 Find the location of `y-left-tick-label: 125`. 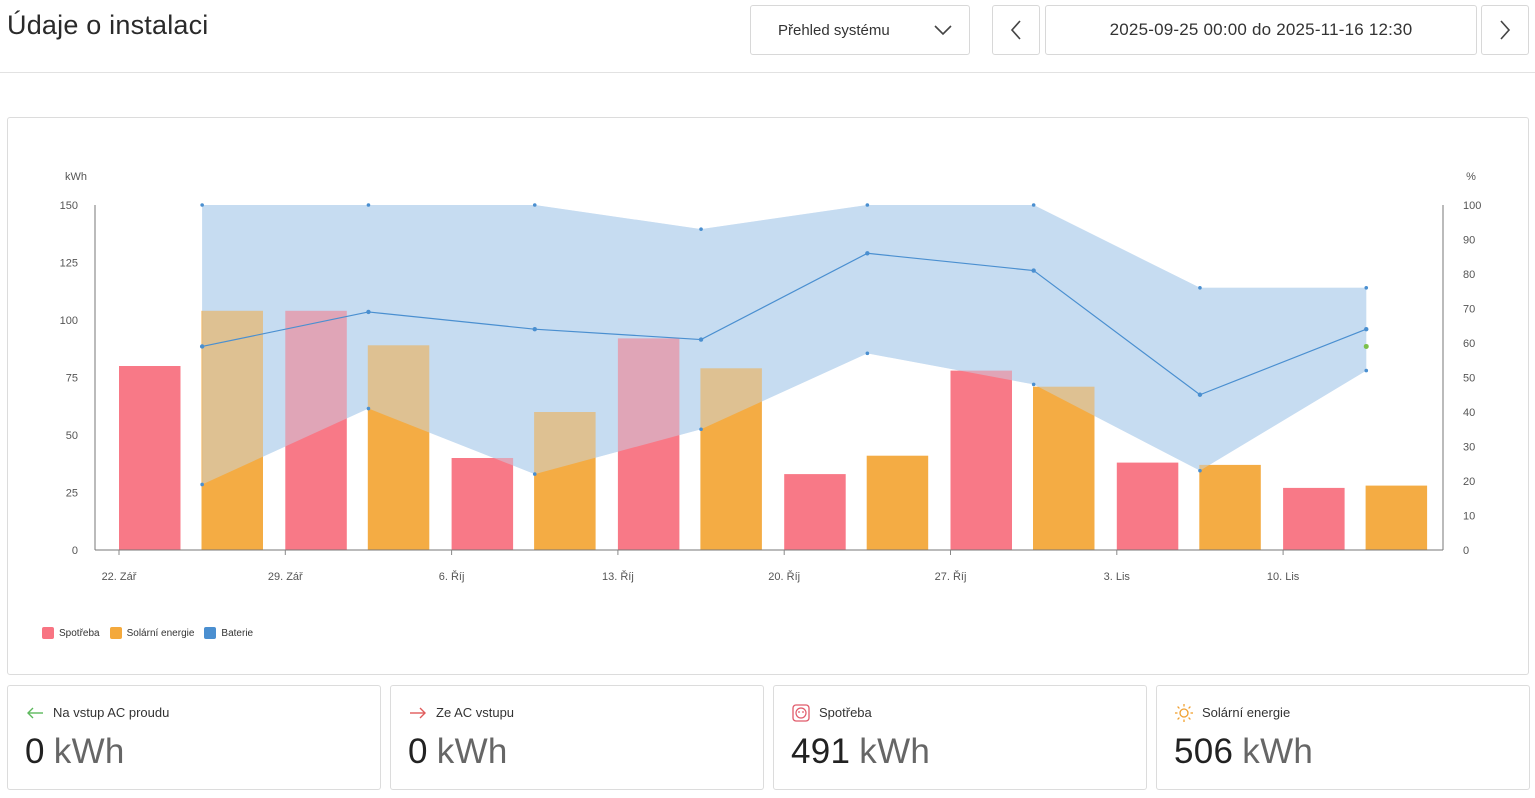

y-left-tick-label: 125 is located at coordinates (69, 264).